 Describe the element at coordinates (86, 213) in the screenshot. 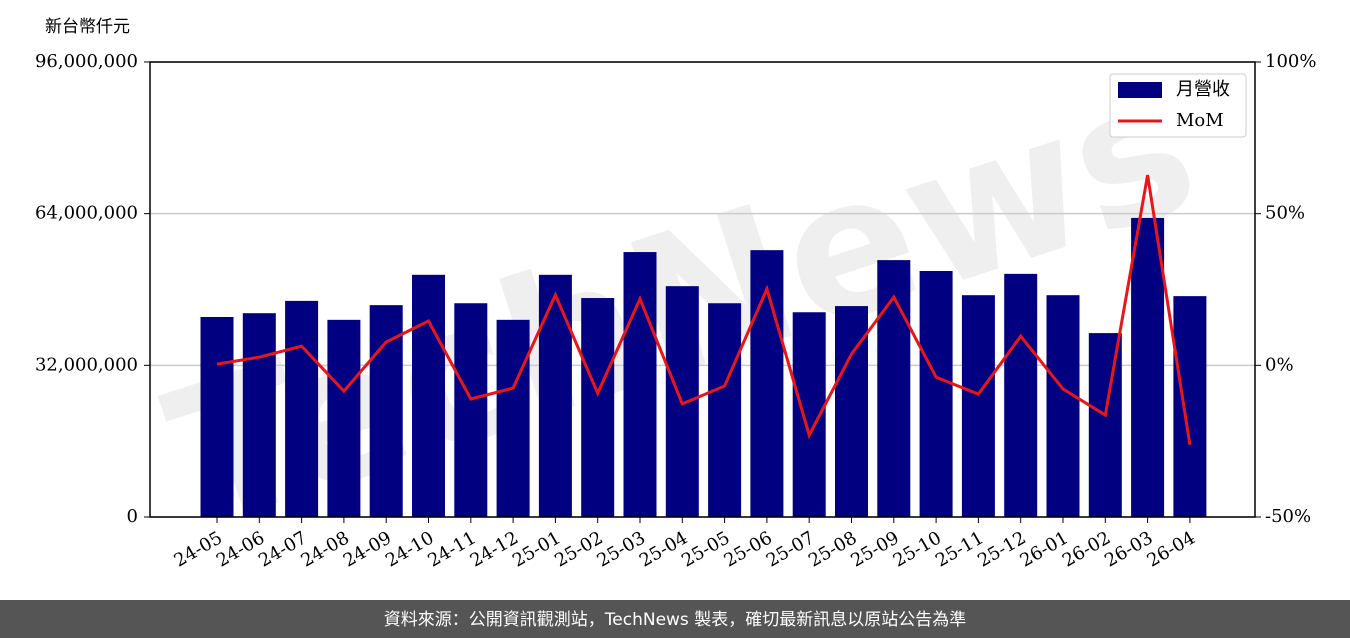

I see `y-tick-label: 64,000,000` at that location.